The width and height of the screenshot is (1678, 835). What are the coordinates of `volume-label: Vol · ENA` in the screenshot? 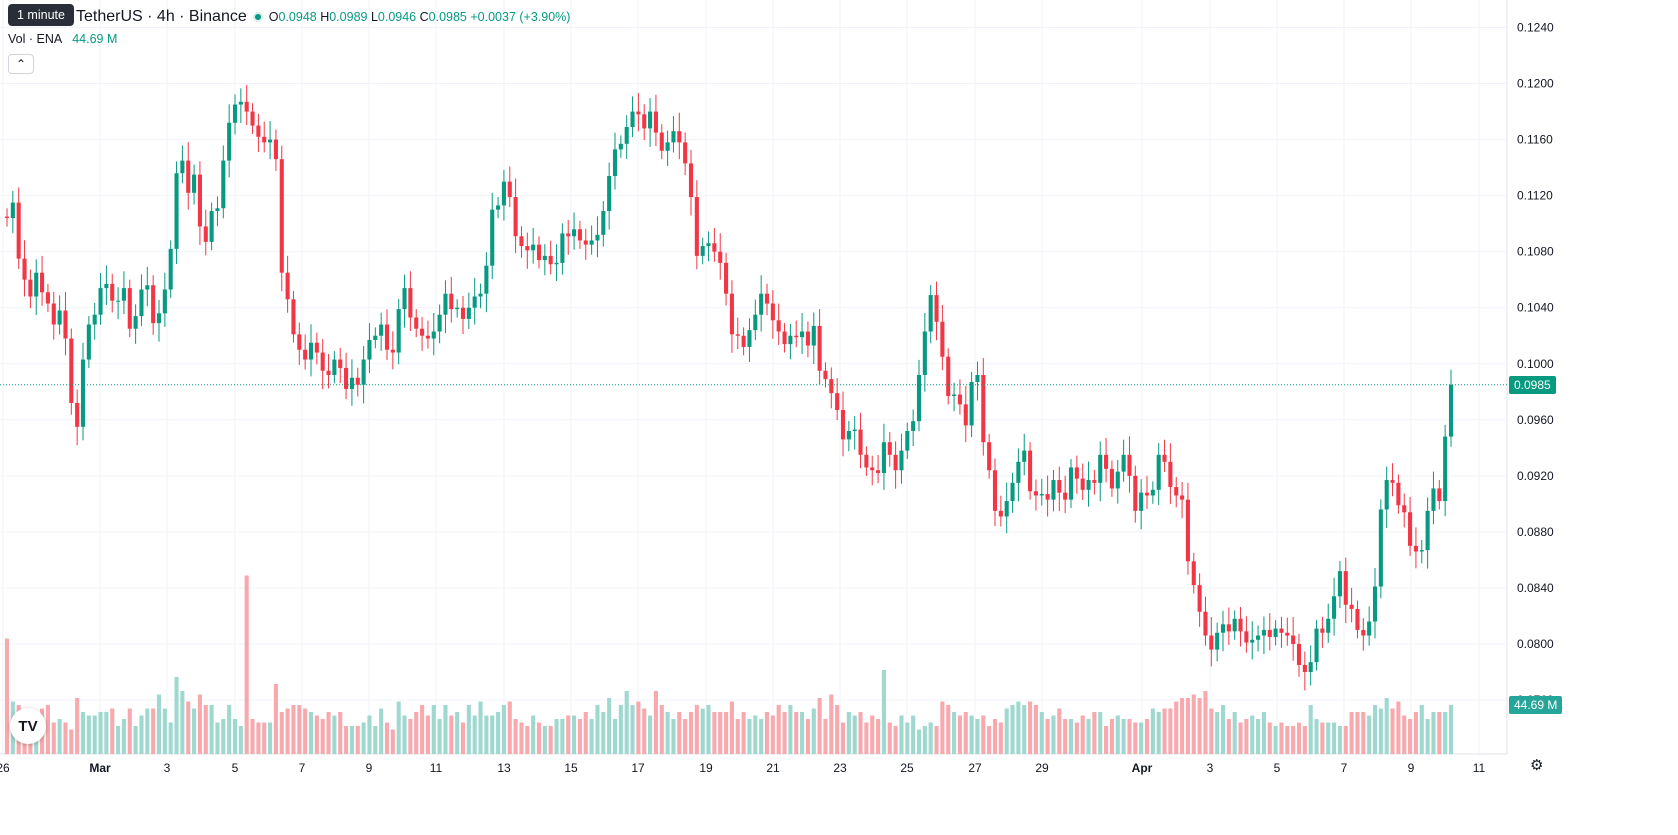 It's located at (35, 39).